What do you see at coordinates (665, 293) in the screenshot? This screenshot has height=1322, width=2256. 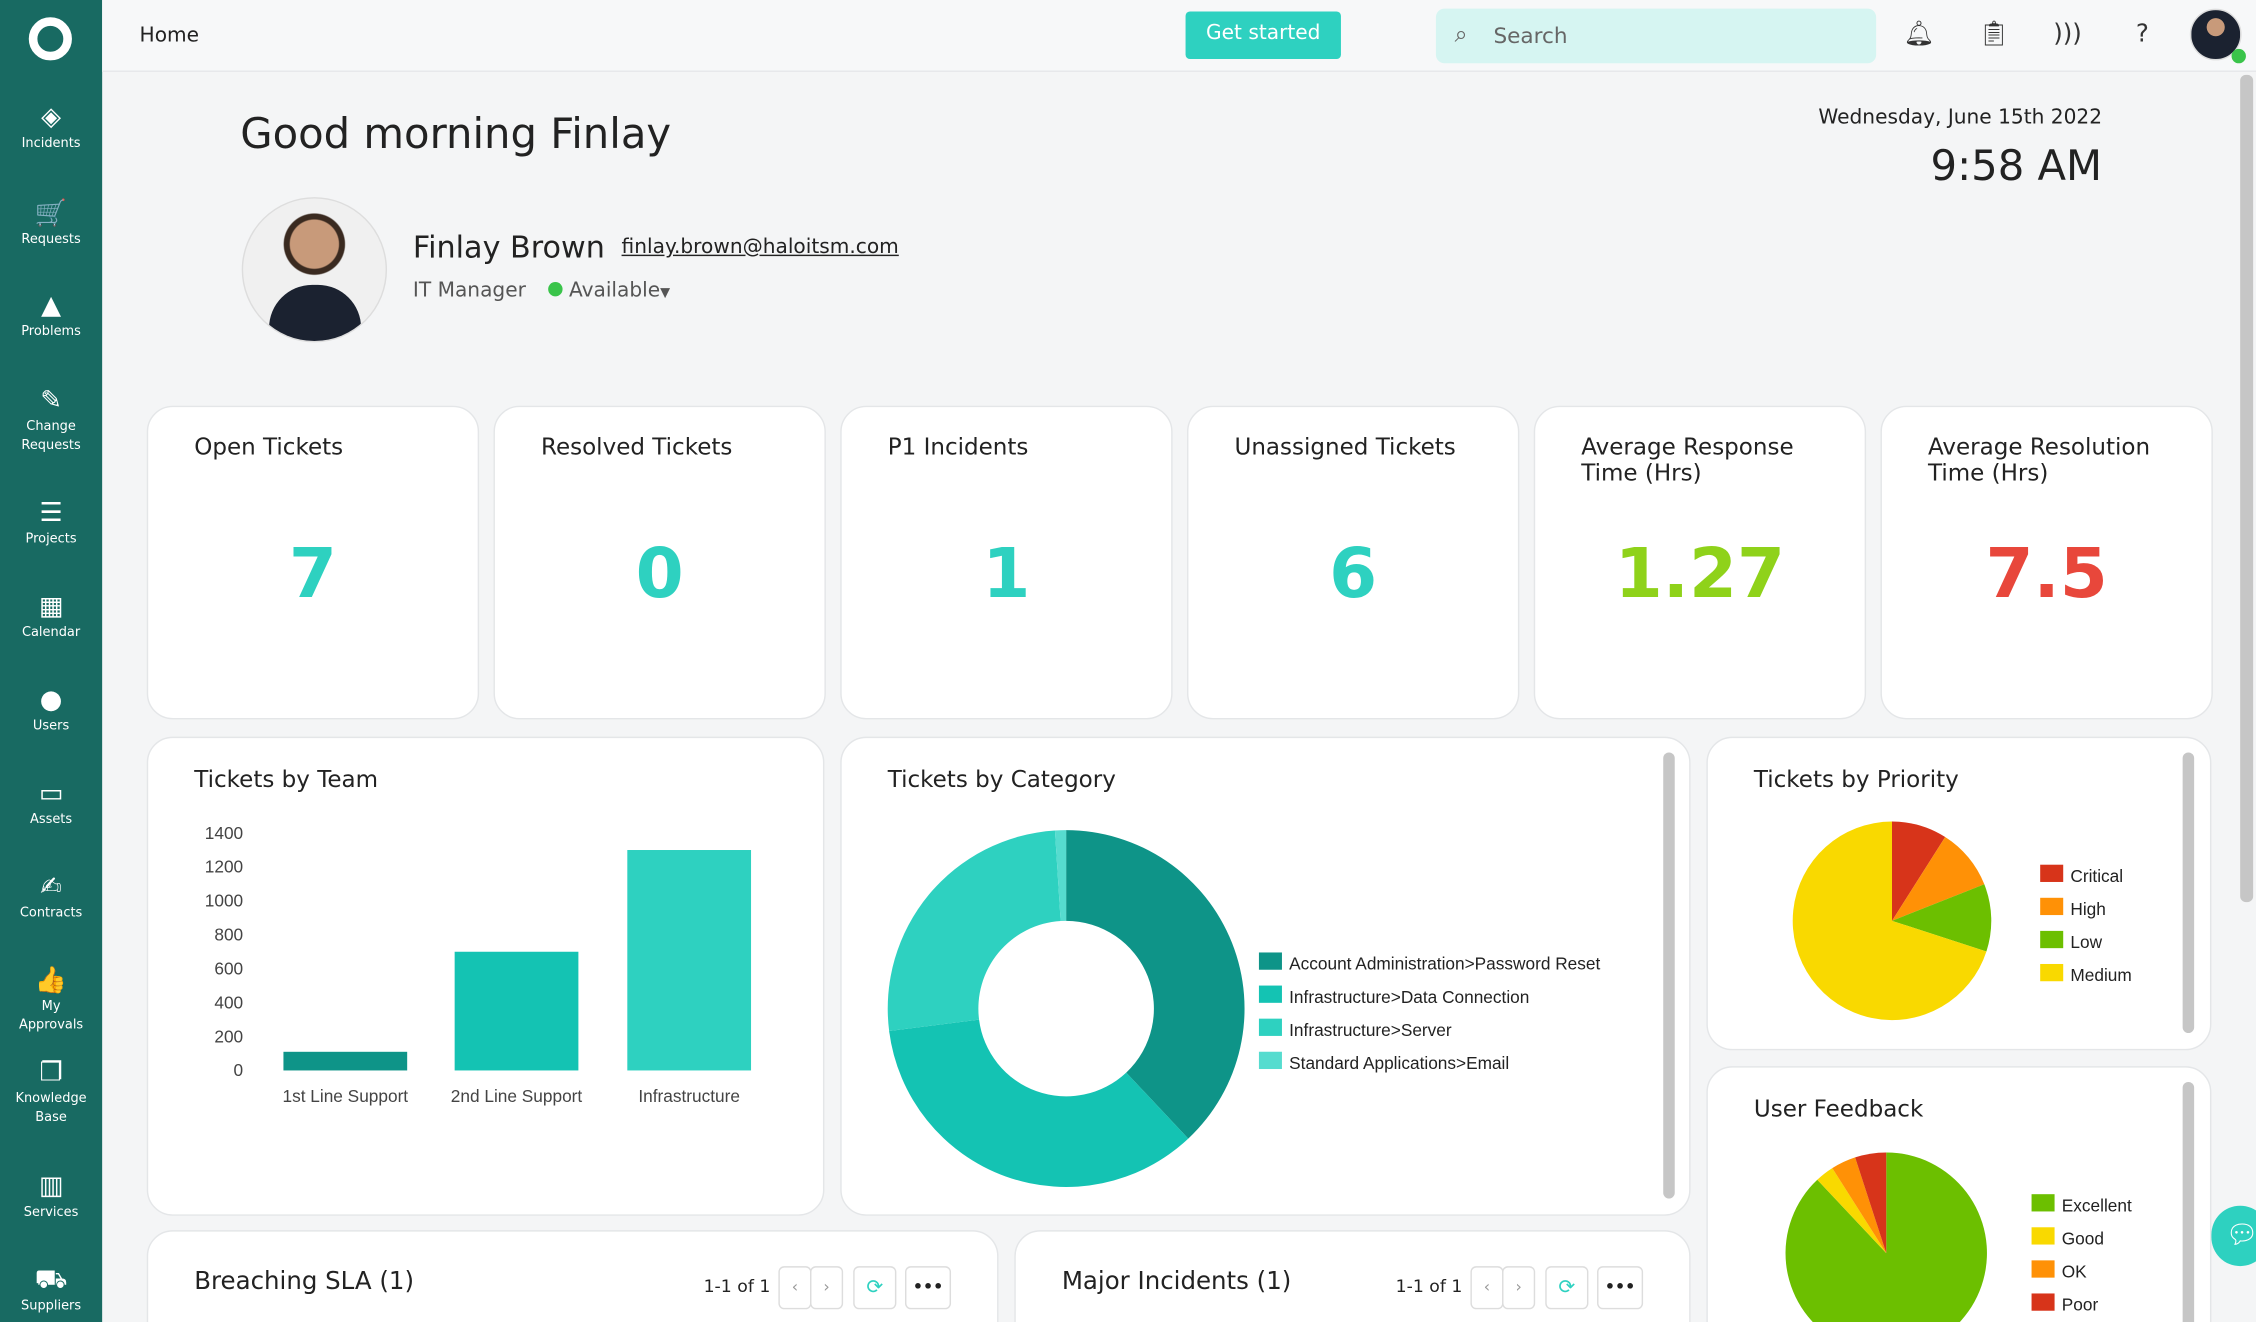 I see `caret-down-icon: ▼` at bounding box center [665, 293].